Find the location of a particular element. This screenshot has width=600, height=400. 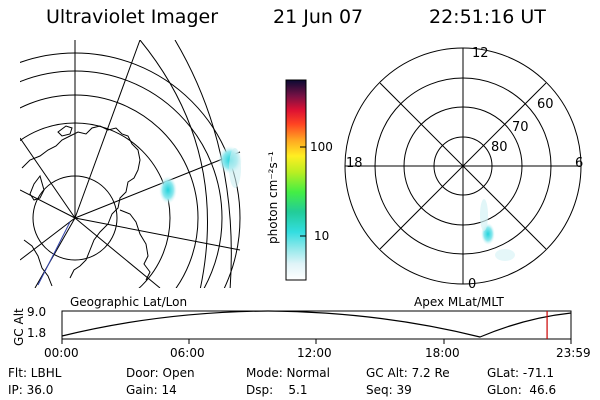

geographic-projection-label: Geographic Lat/Lon is located at coordinates (129, 302).